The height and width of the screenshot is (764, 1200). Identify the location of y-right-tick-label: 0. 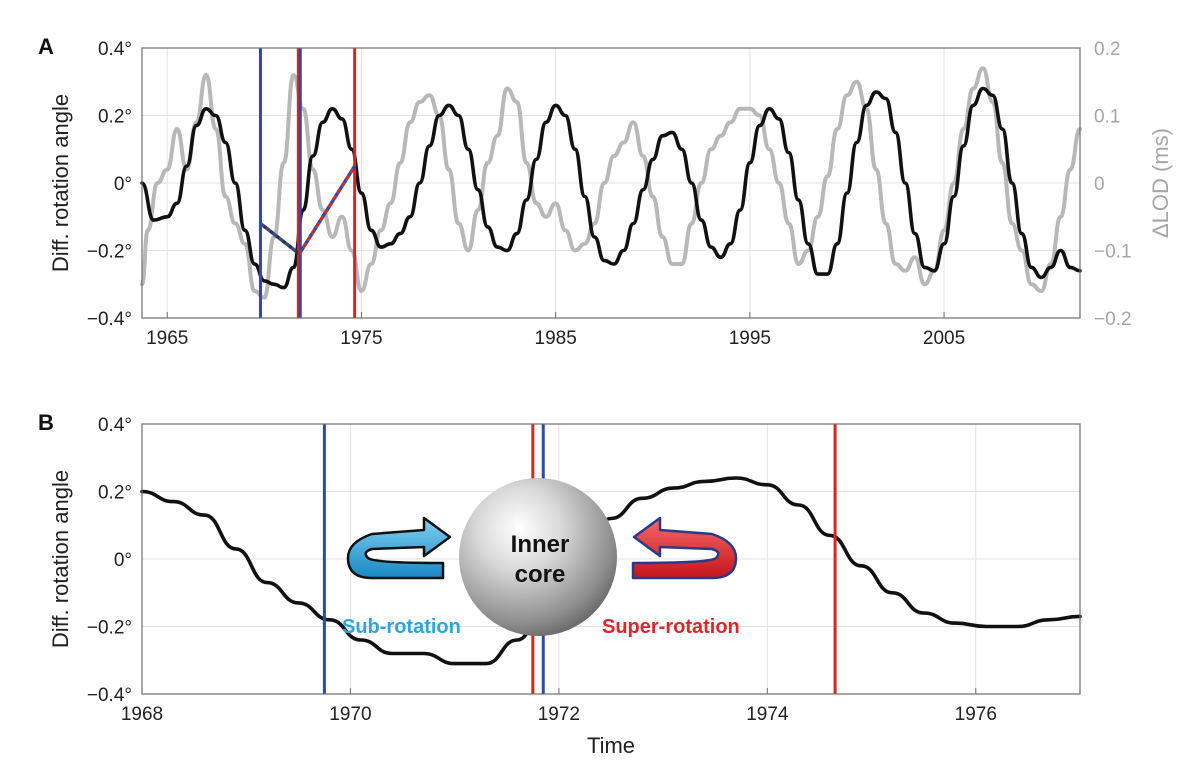
(1099, 184).